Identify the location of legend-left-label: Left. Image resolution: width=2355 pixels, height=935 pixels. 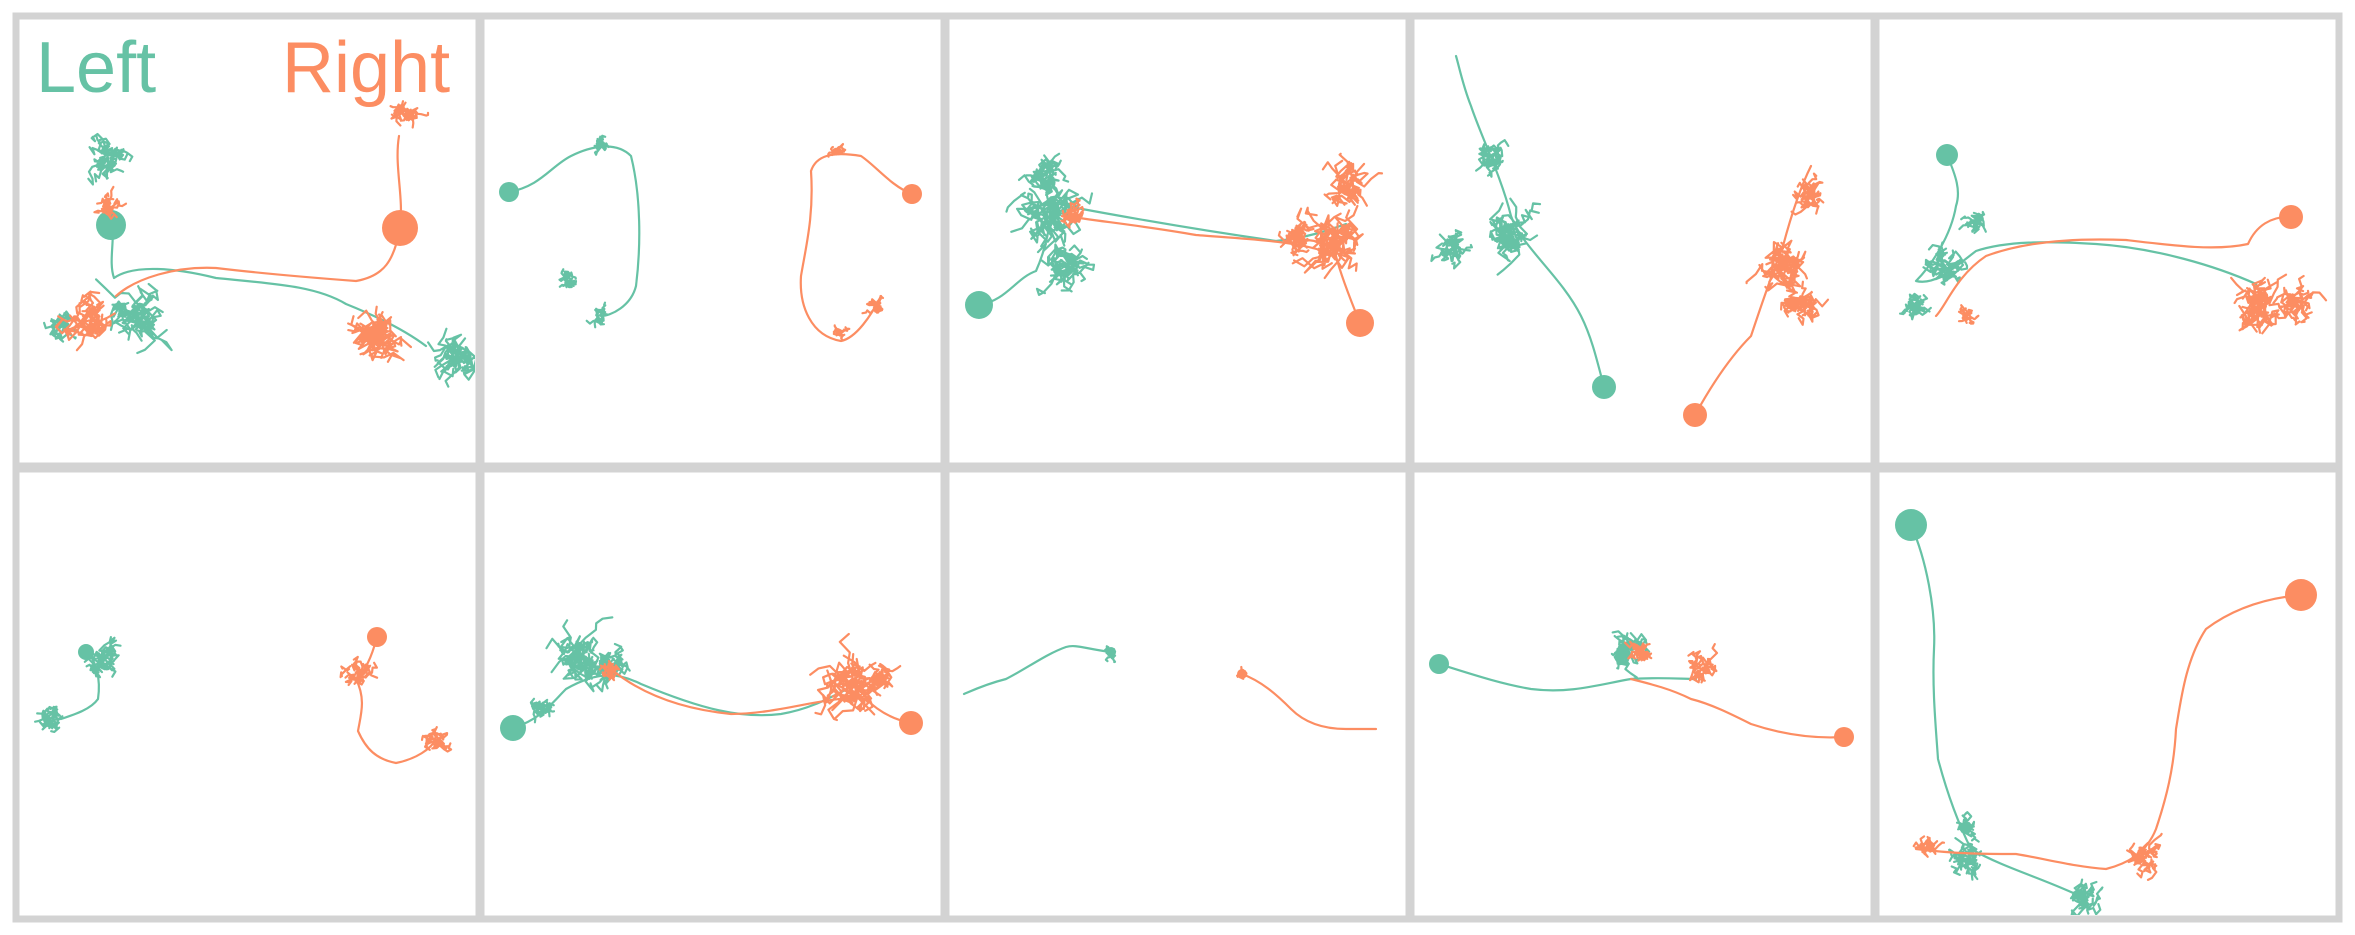
(96, 68).